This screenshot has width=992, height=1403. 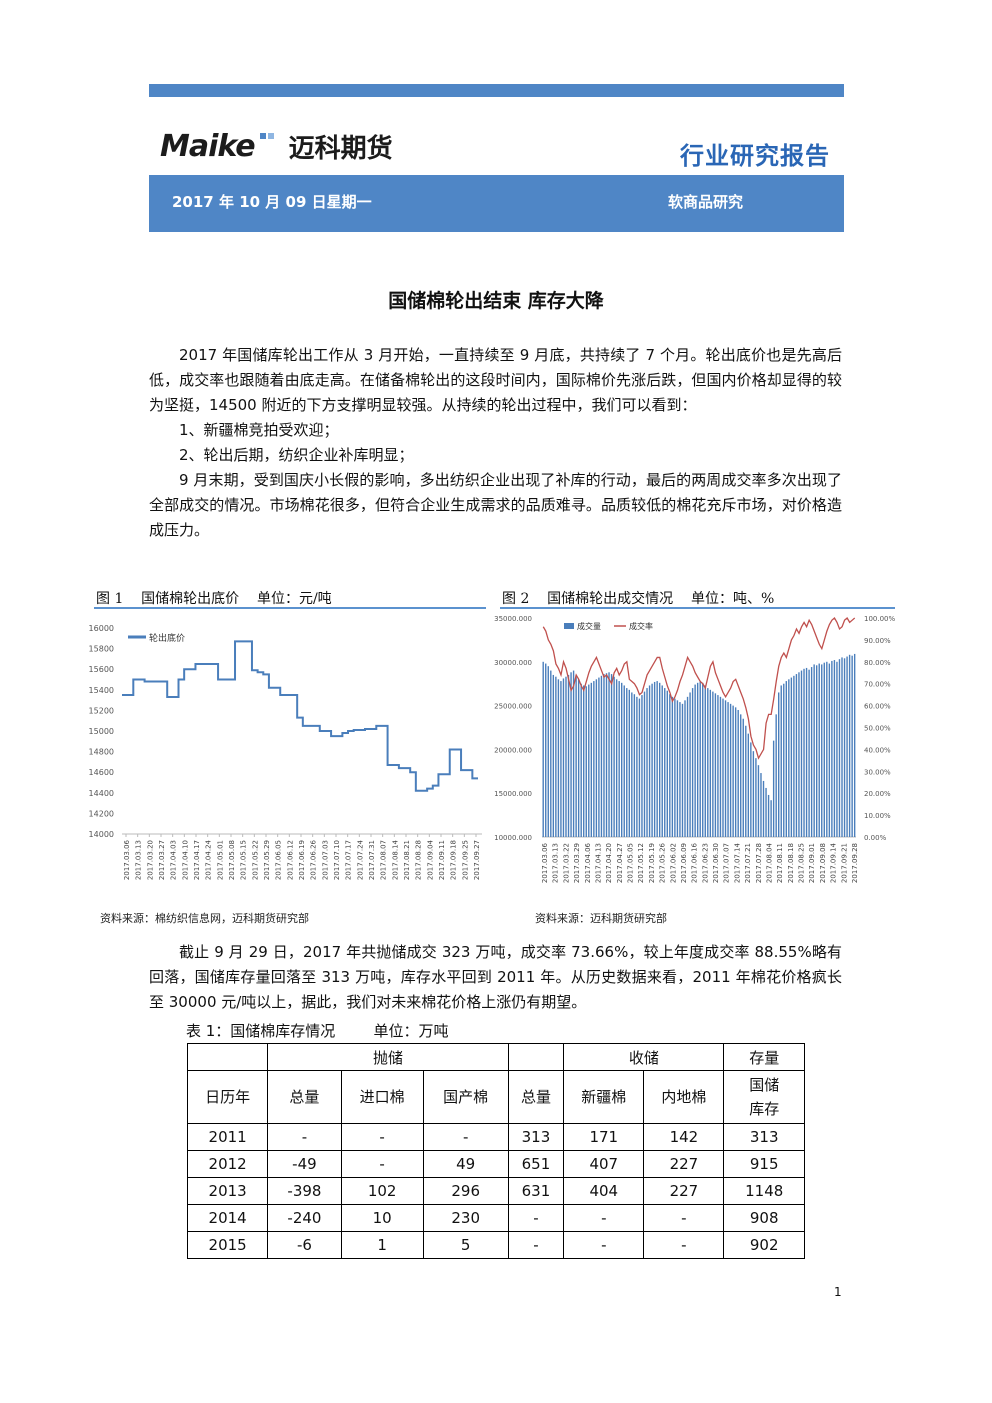 I want to click on table-row: 2015 -6 1 5- - -902, so click(x=495, y=1245).